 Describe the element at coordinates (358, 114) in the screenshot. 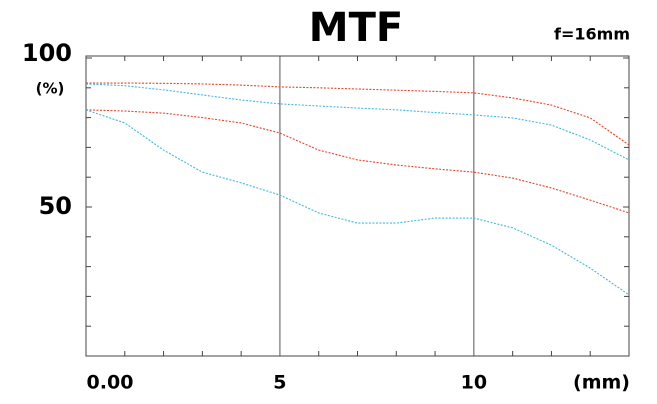

I see `mtf-curve` at that location.